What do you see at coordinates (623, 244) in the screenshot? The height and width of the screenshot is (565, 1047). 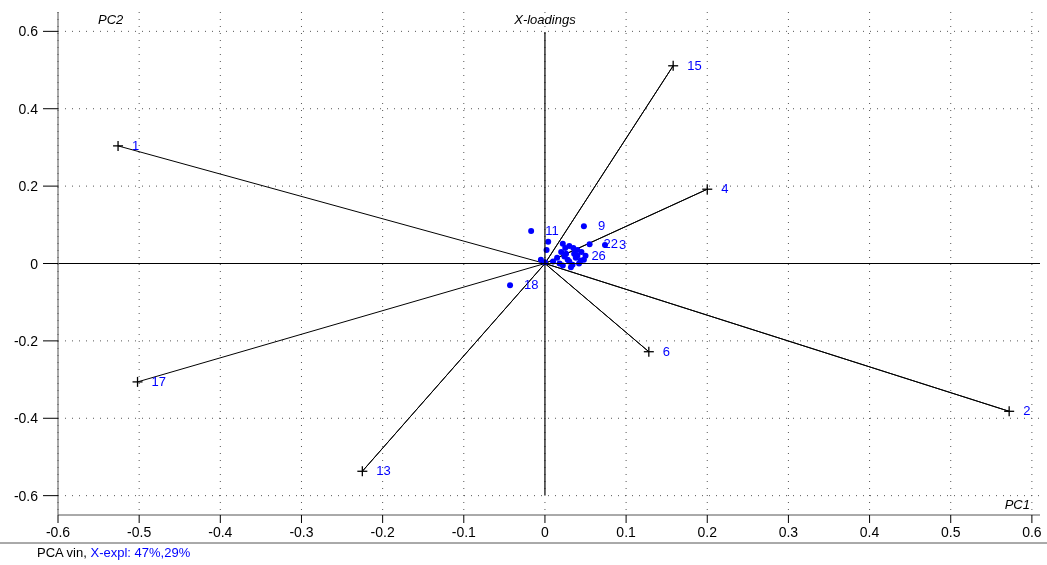 I see `annotation: 3` at bounding box center [623, 244].